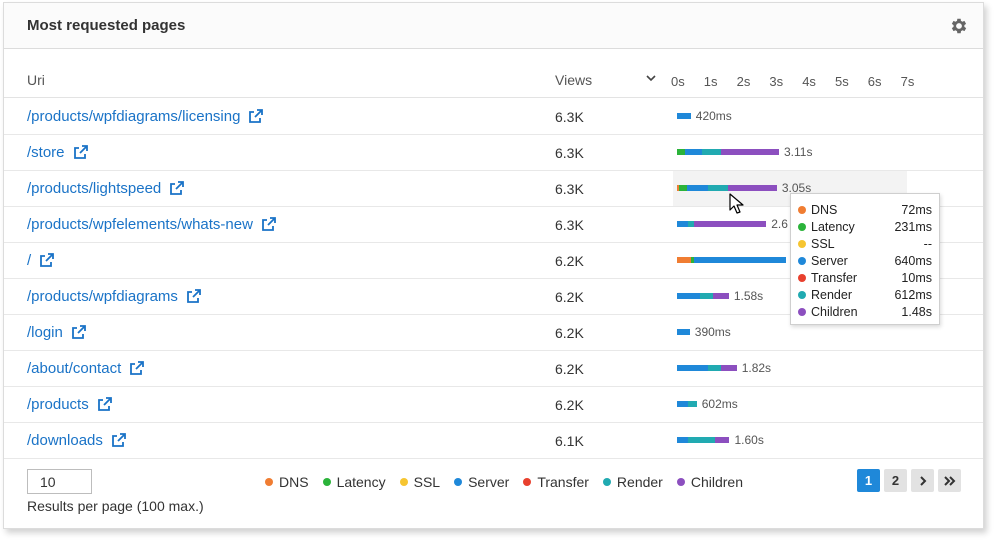  I want to click on last-page-button, so click(949, 480).